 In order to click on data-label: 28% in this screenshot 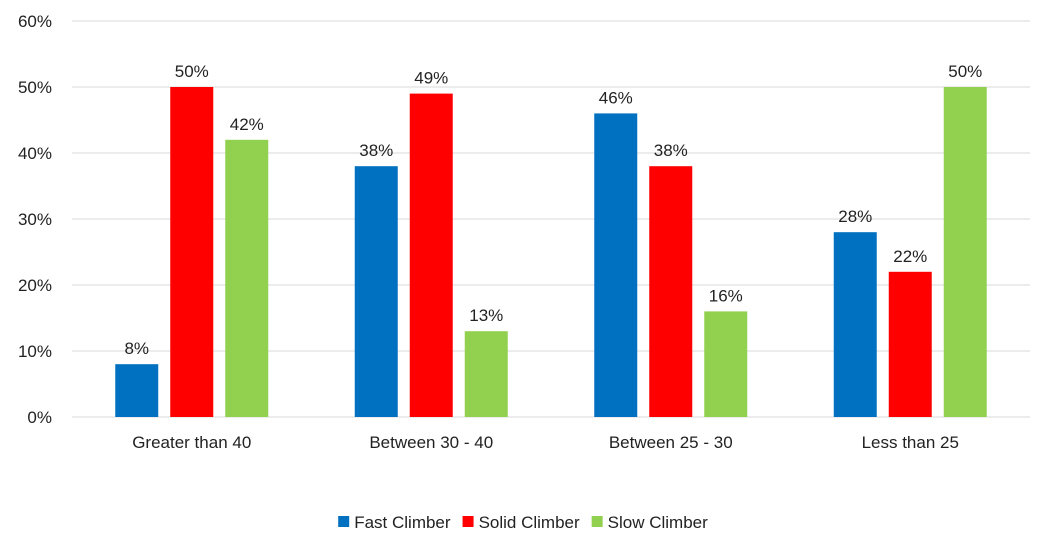, I will do `click(855, 216)`.